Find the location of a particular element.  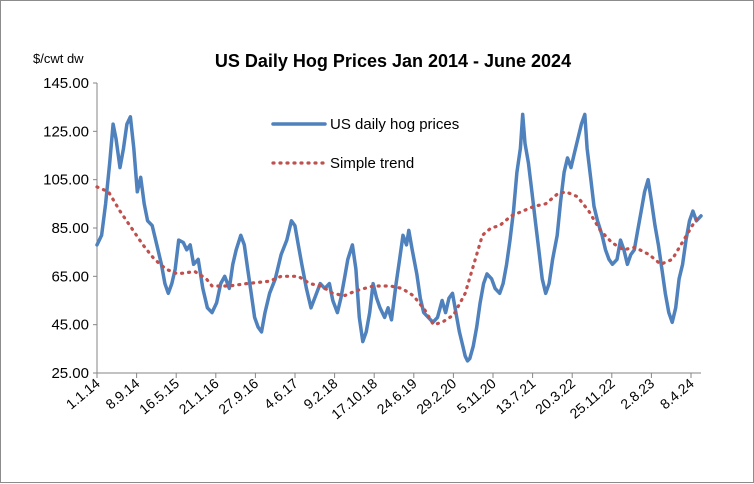

x-tick-label: 13.7.21 is located at coordinates (515, 396).